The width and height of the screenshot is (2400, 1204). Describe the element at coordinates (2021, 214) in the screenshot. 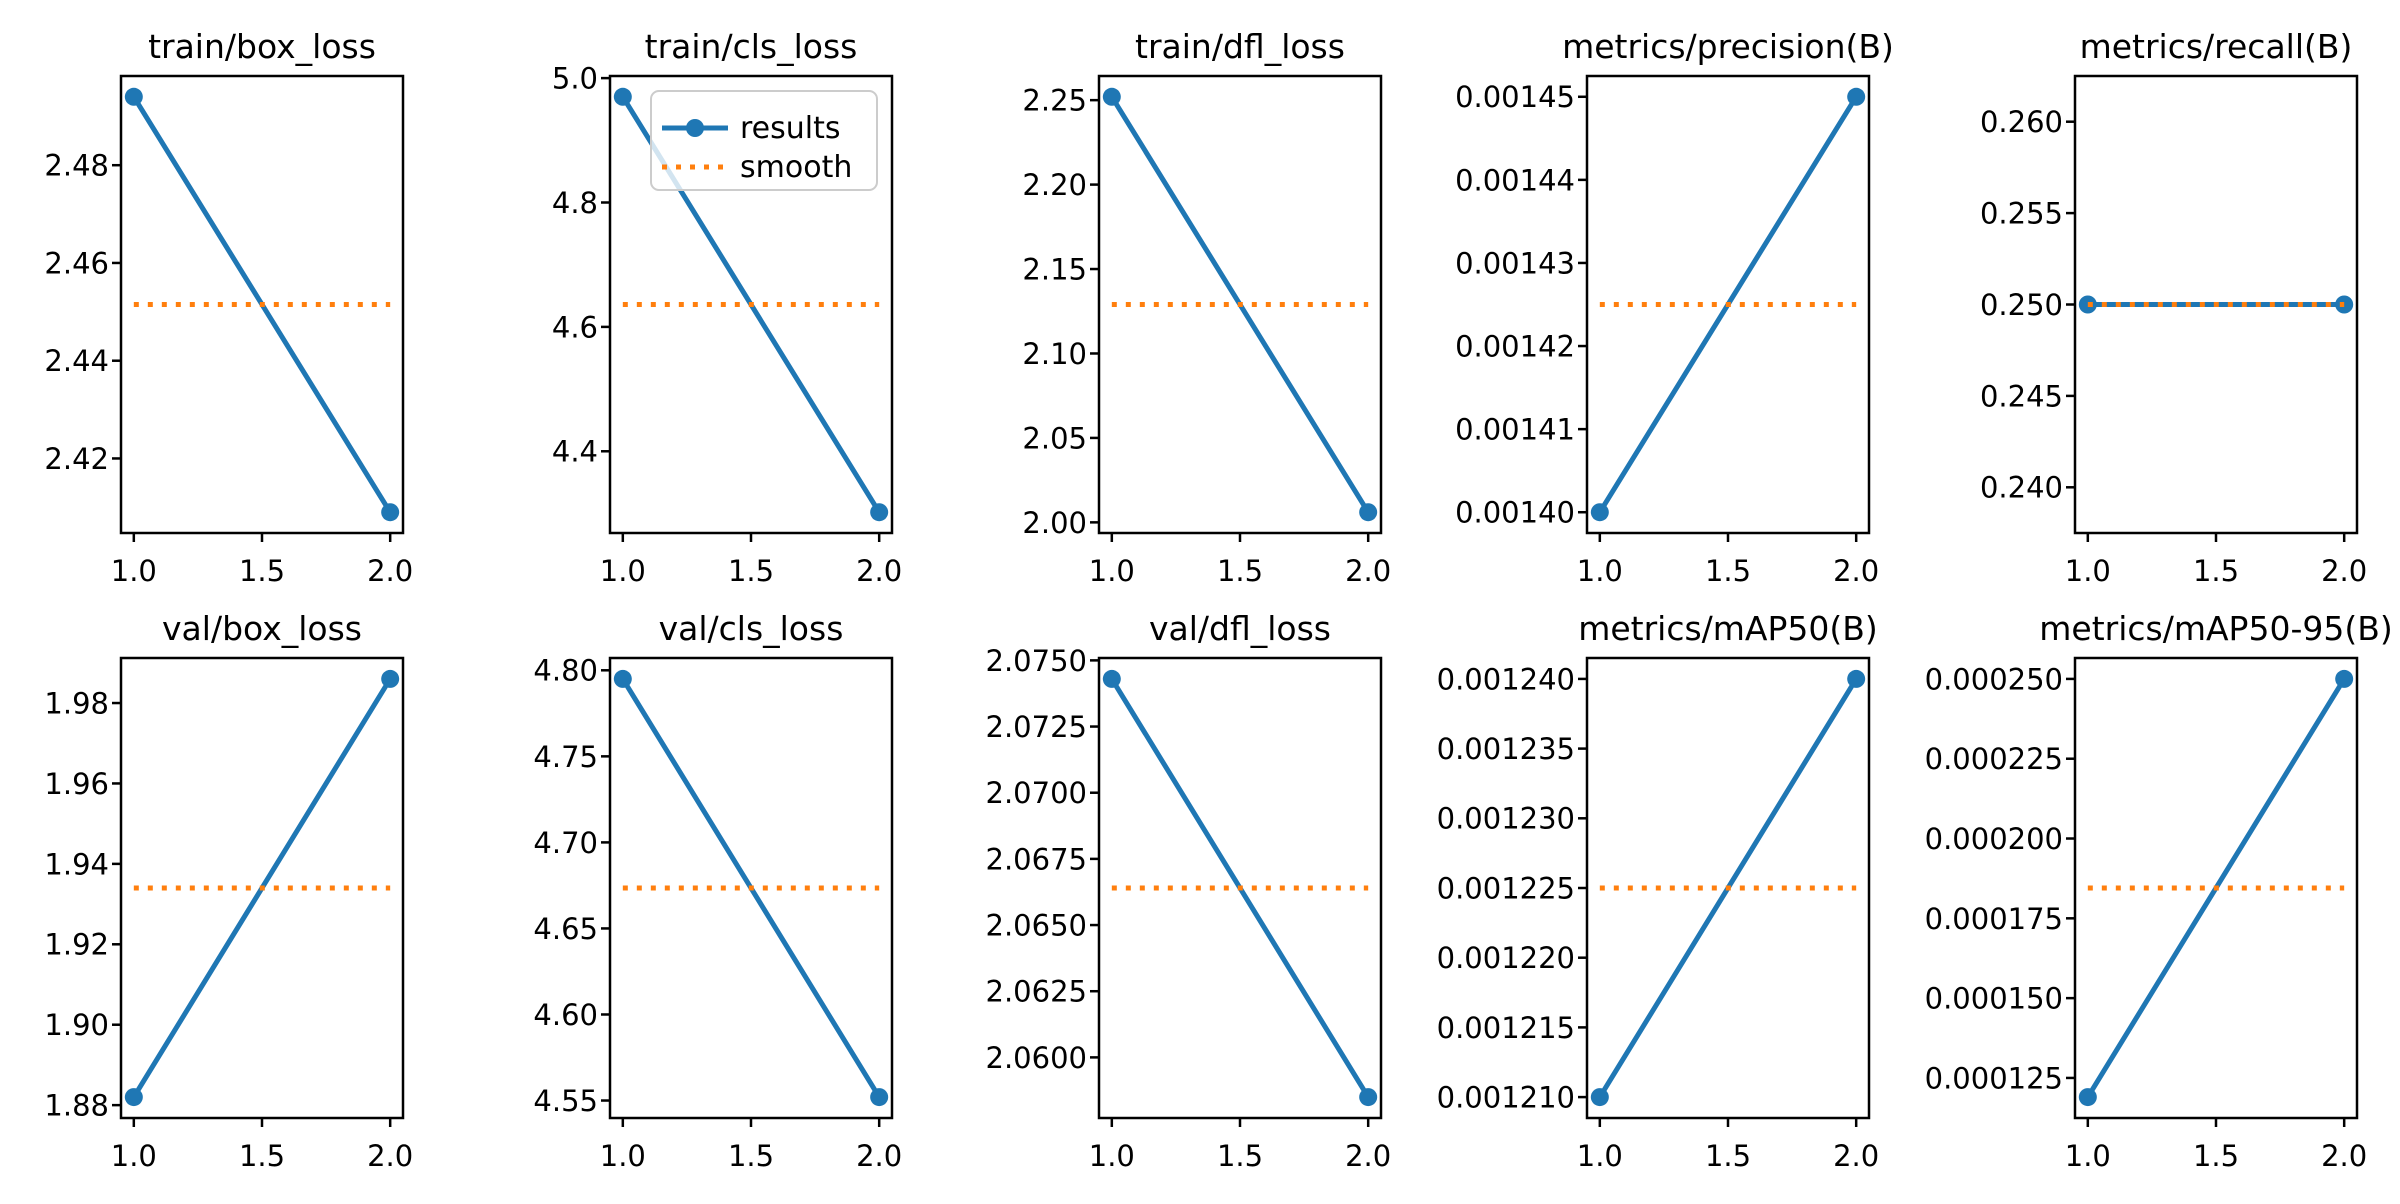

I see `y-tick-label: 0.255` at that location.